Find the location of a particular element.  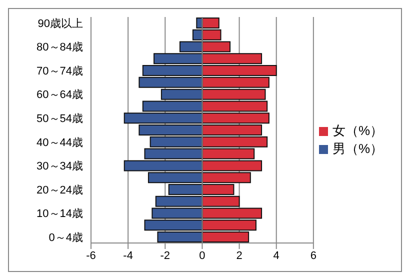

x-tick-label: -6 is located at coordinates (91, 256).